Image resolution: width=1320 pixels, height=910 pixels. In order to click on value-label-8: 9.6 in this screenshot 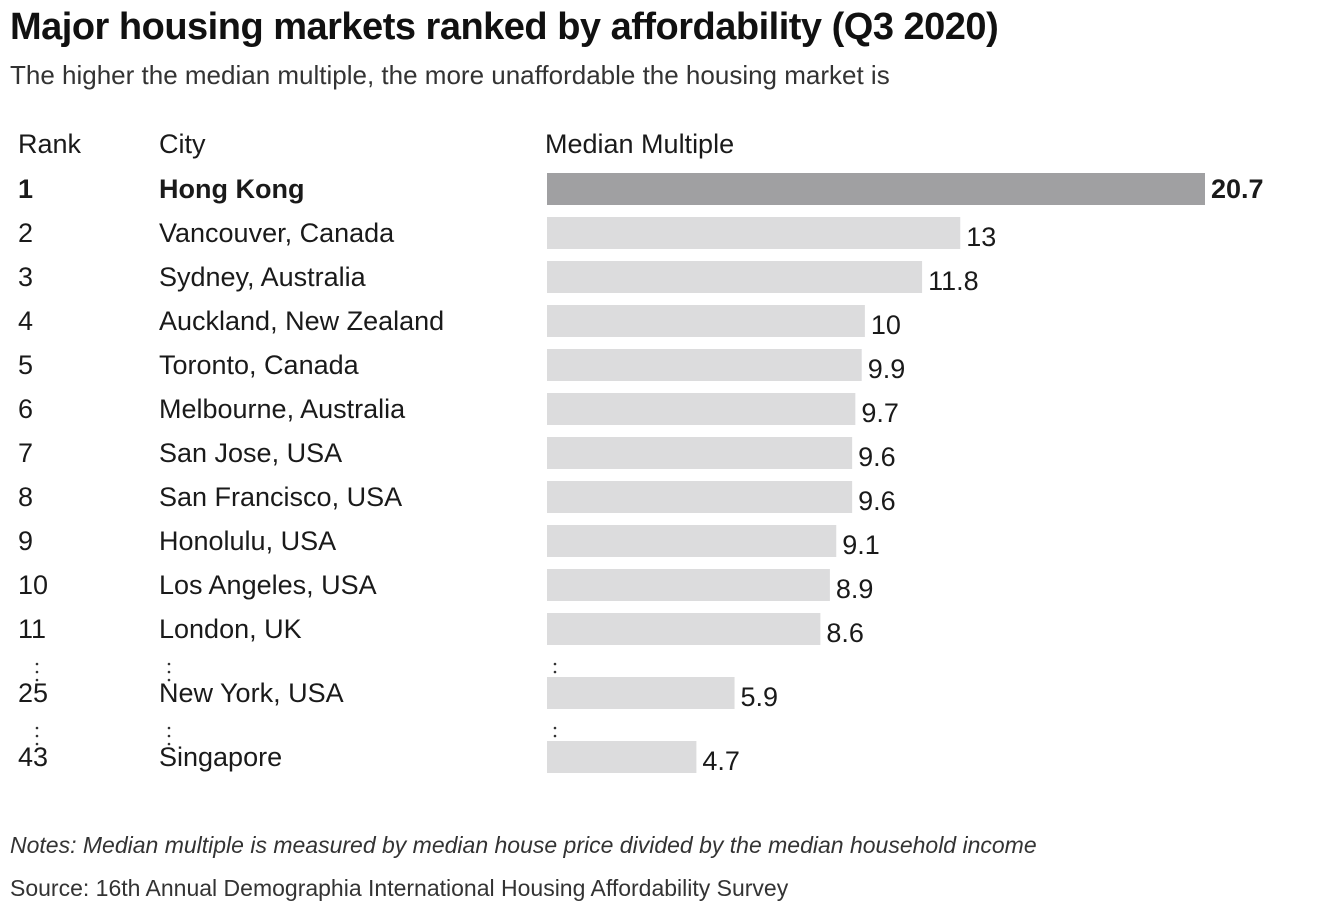, I will do `click(877, 501)`.